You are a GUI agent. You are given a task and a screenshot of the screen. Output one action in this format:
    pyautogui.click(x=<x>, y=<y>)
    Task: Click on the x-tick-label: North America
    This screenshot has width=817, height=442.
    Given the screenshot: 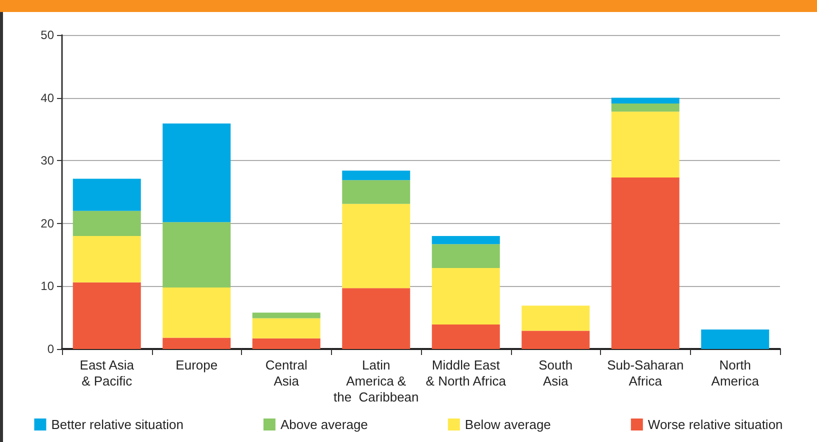 What is the action you would take?
    pyautogui.click(x=735, y=373)
    